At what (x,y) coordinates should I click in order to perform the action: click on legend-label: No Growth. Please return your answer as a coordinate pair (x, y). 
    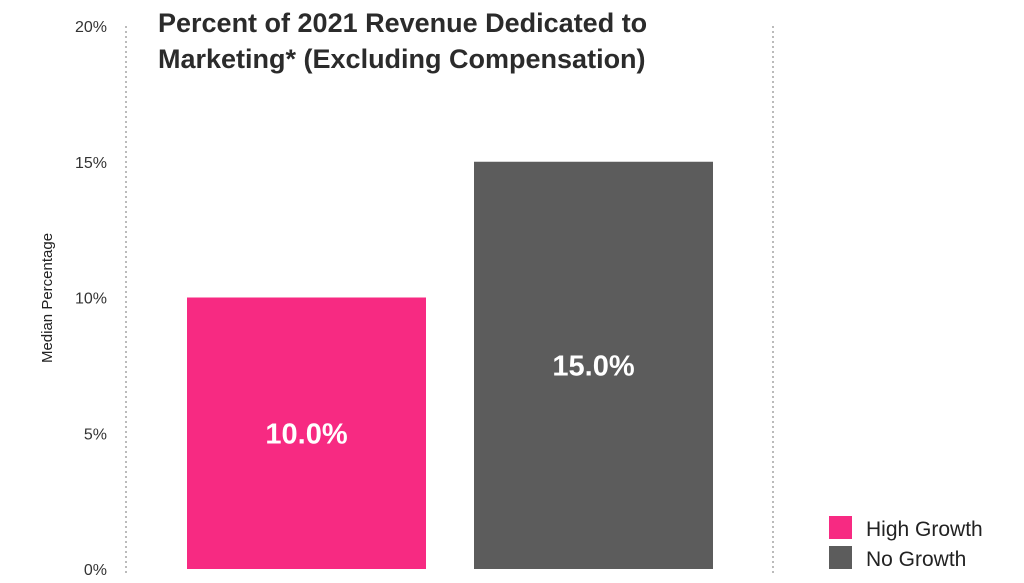
    Looking at the image, I should click on (916, 559).